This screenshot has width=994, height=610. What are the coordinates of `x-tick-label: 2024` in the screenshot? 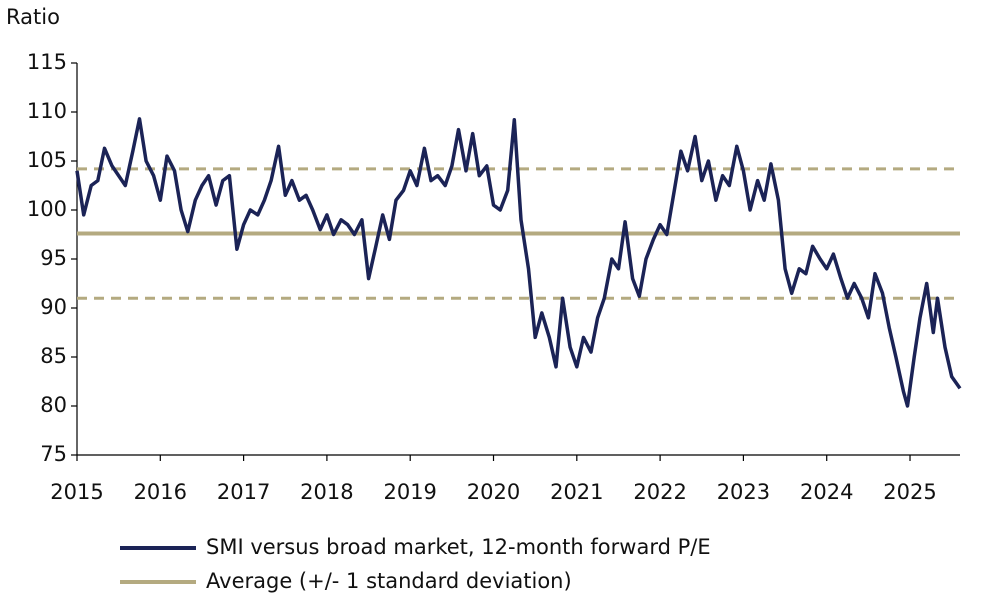 It's located at (826, 492).